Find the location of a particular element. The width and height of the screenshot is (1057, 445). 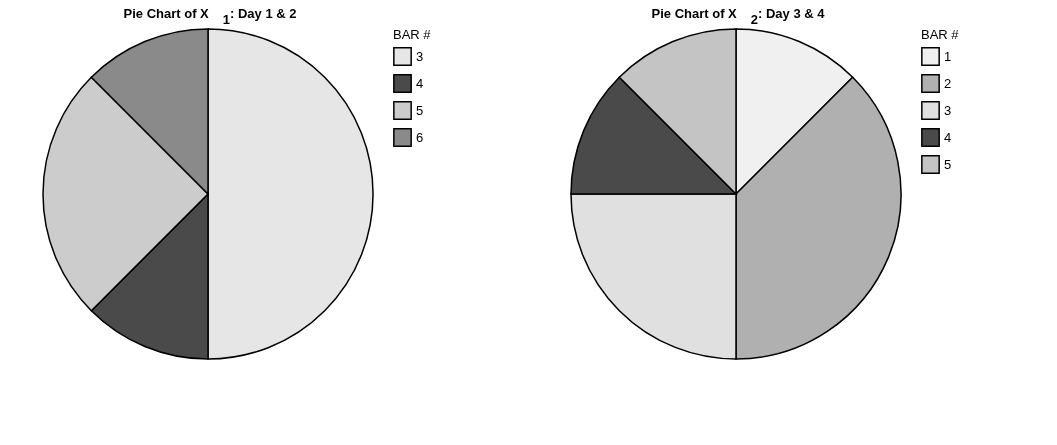

legend-label: 6 is located at coordinates (420, 137).